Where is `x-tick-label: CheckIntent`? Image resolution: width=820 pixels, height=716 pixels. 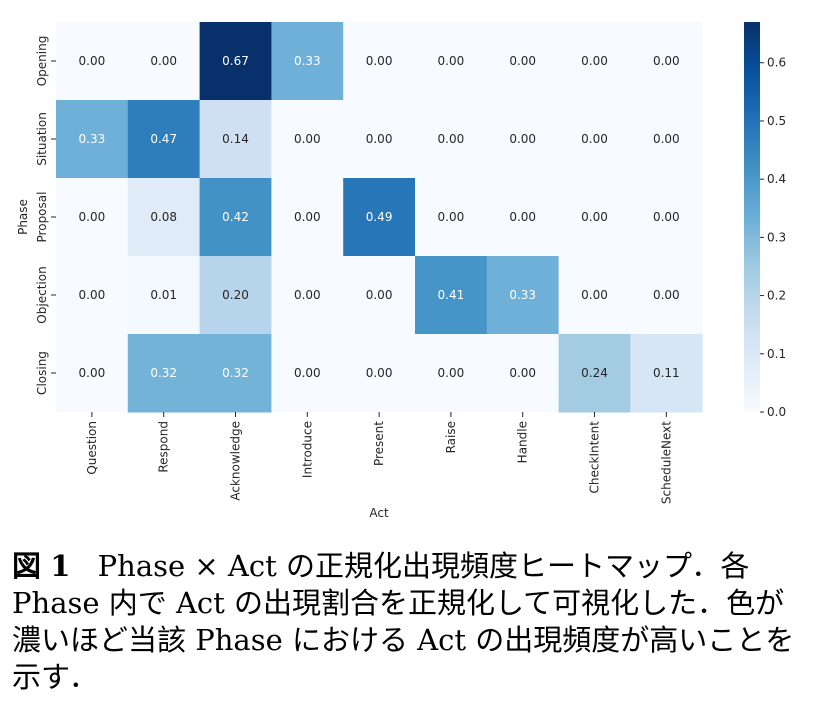
x-tick-label: CheckIntent is located at coordinates (595, 457).